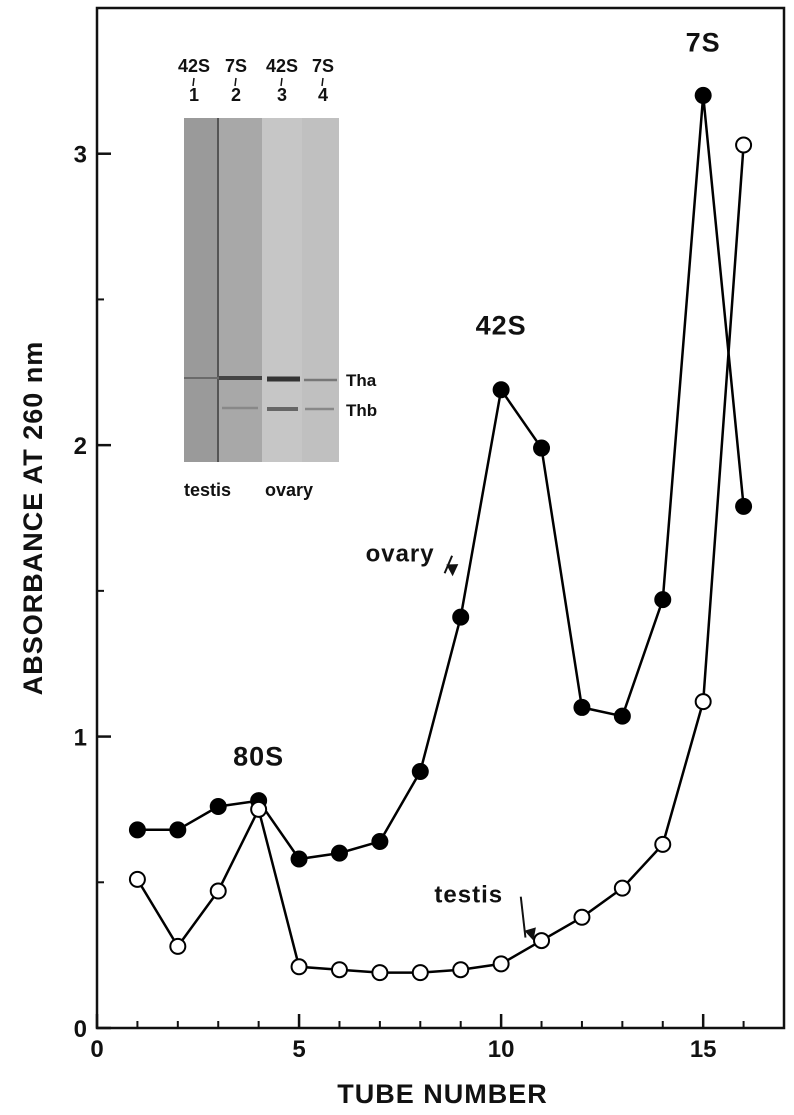  Describe the element at coordinates (501, 325) in the screenshot. I see `annotation-42s: 42S` at that location.